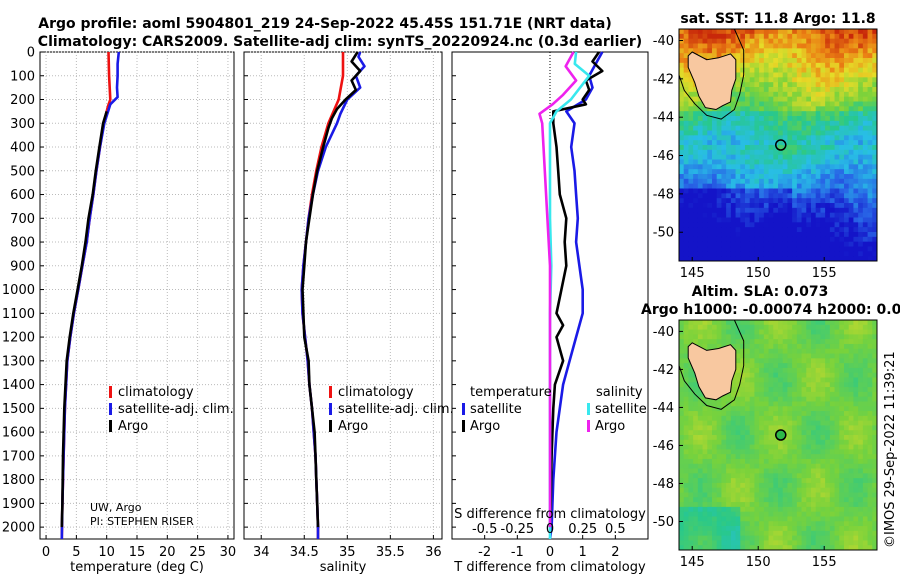  Describe the element at coordinates (758, 562) in the screenshot. I see `lon-tick-label: 150` at that location.